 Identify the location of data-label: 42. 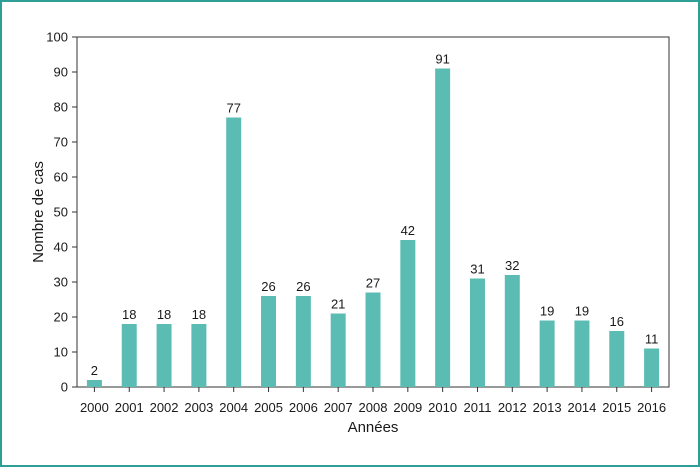
(408, 230).